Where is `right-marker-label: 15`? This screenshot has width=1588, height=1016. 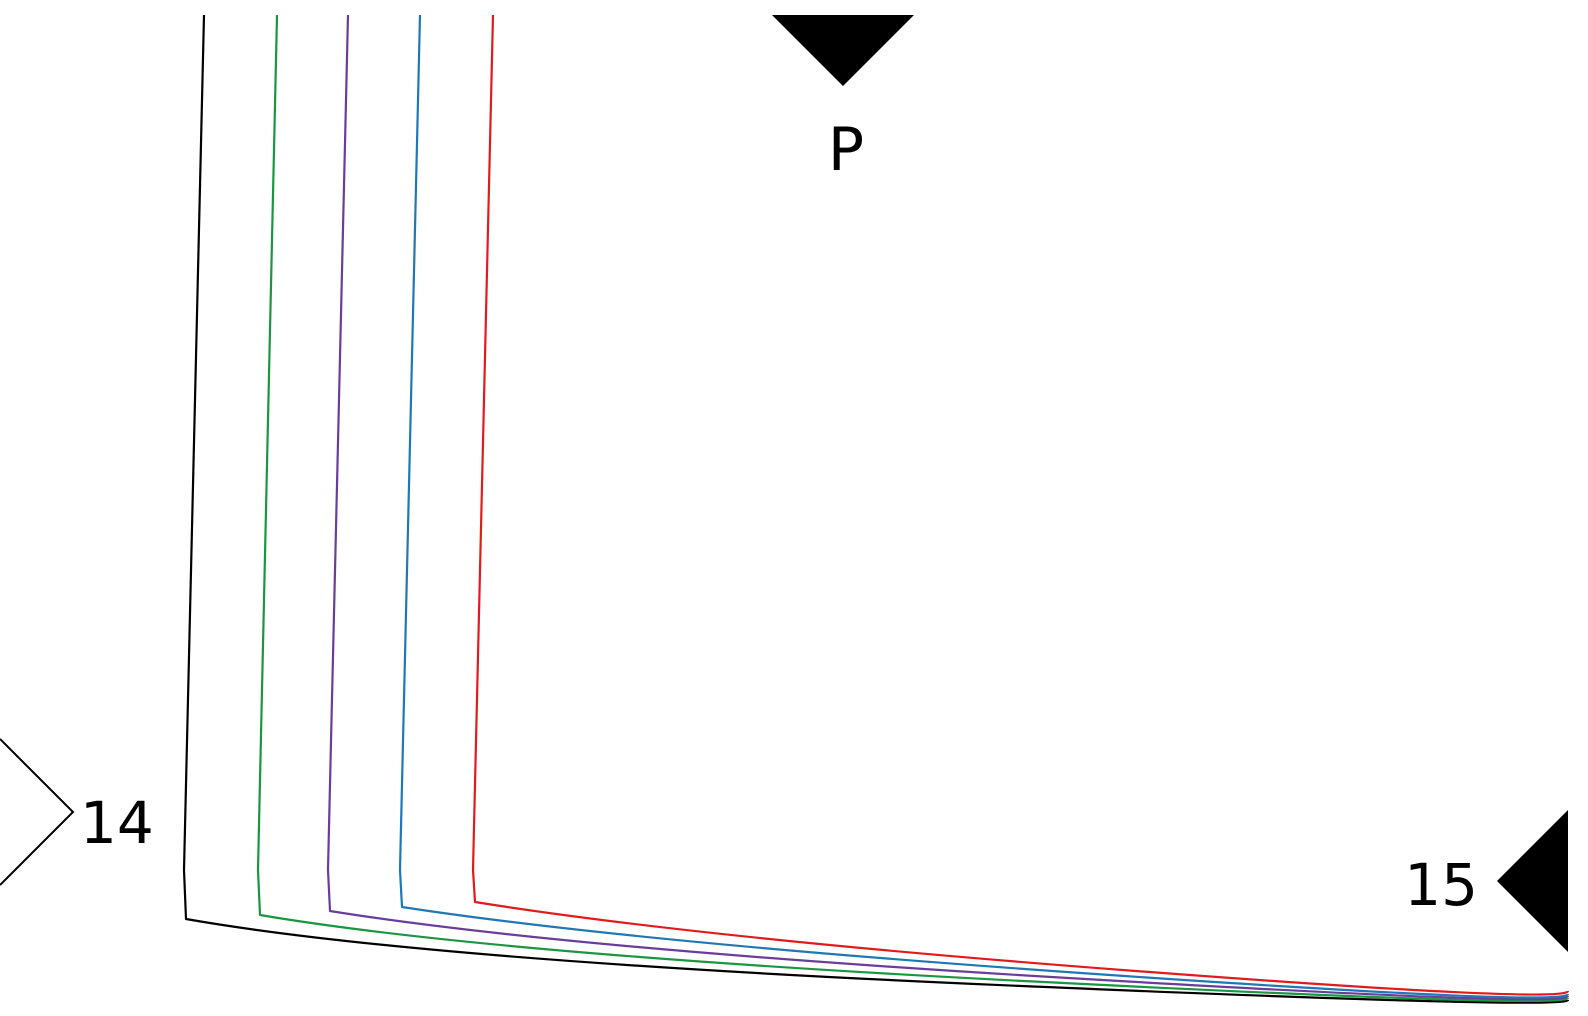 right-marker-label: 15 is located at coordinates (1441, 885).